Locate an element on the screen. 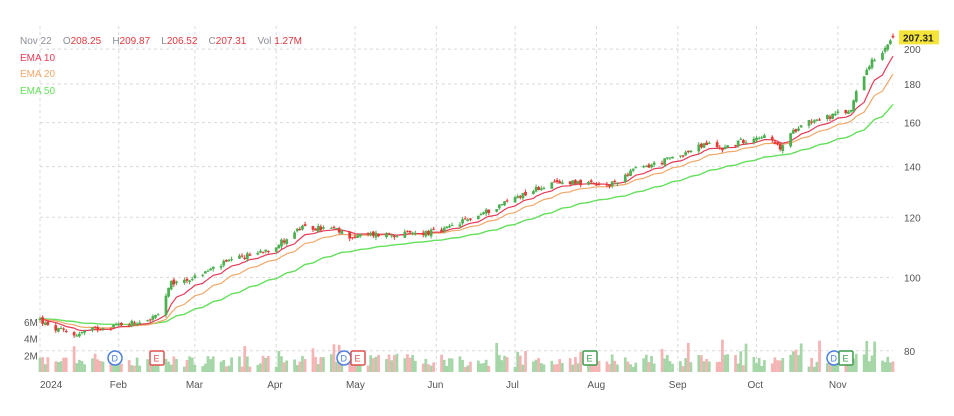  legend-open-value: 208.25 is located at coordinates (86, 41).